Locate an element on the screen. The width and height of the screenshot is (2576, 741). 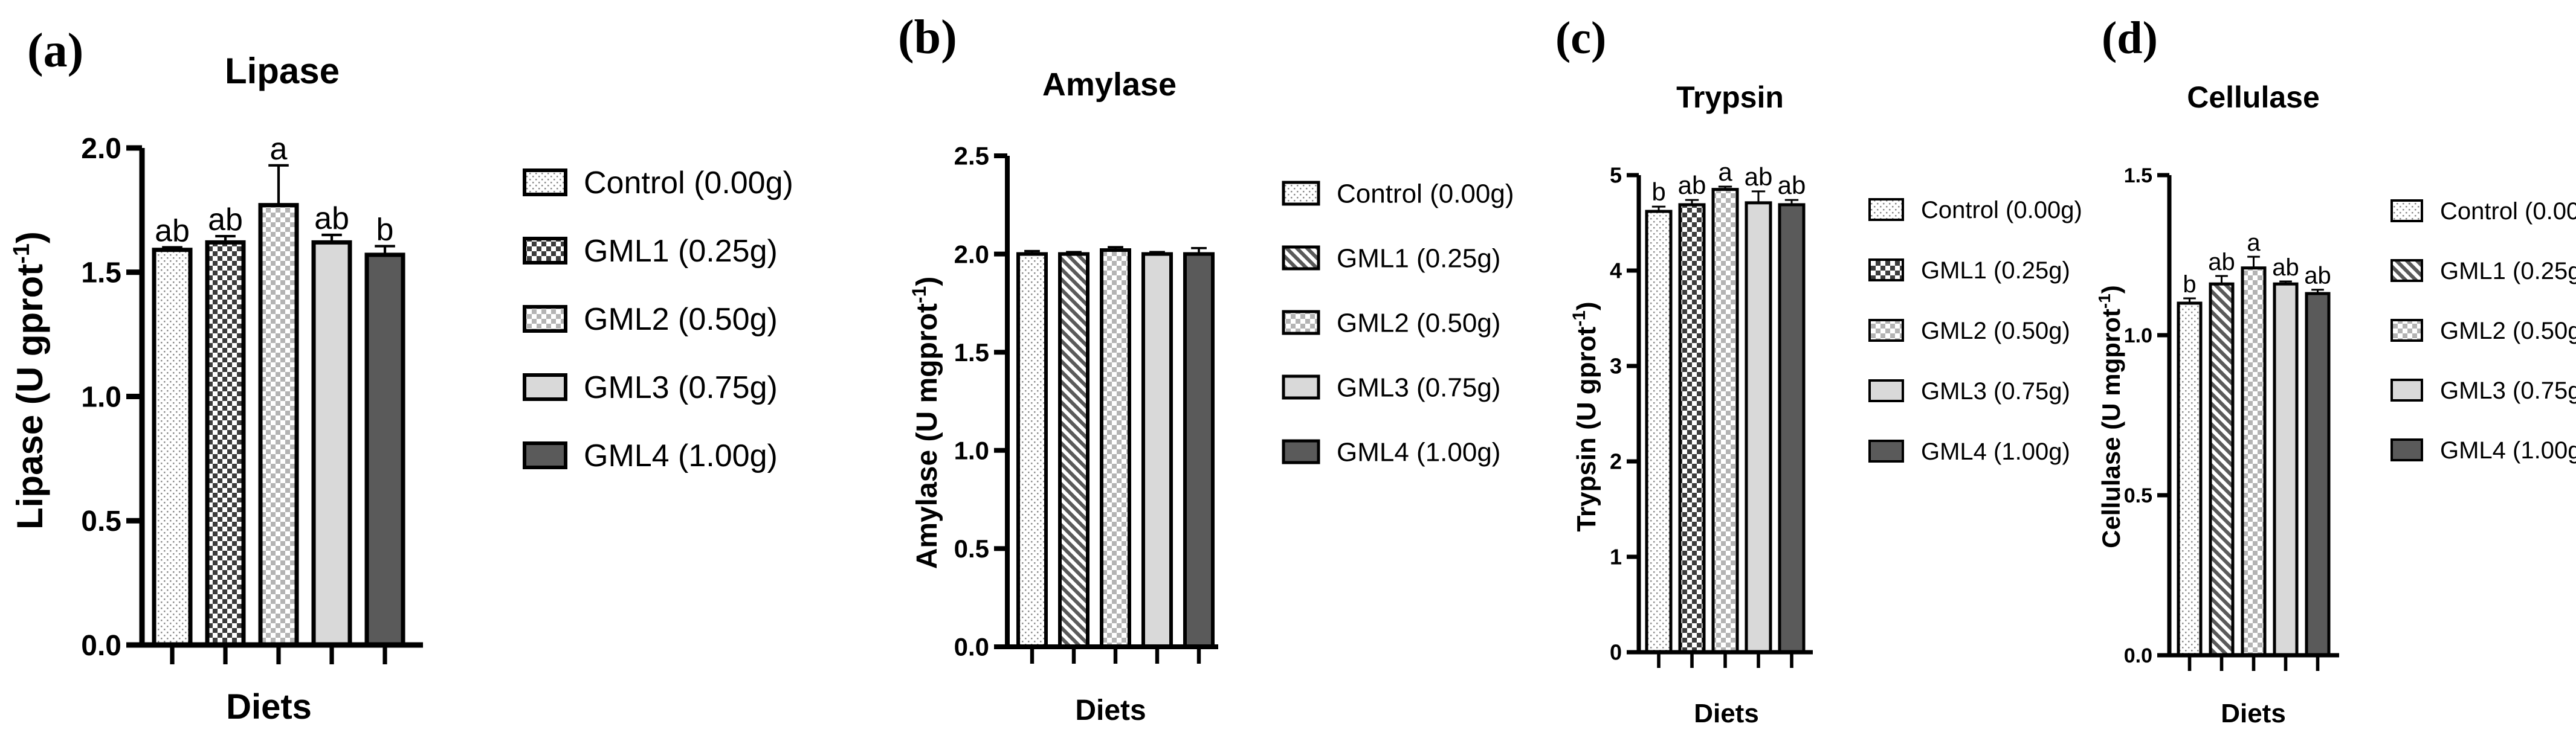
panel-a-label: (a) is located at coordinates (55, 50).